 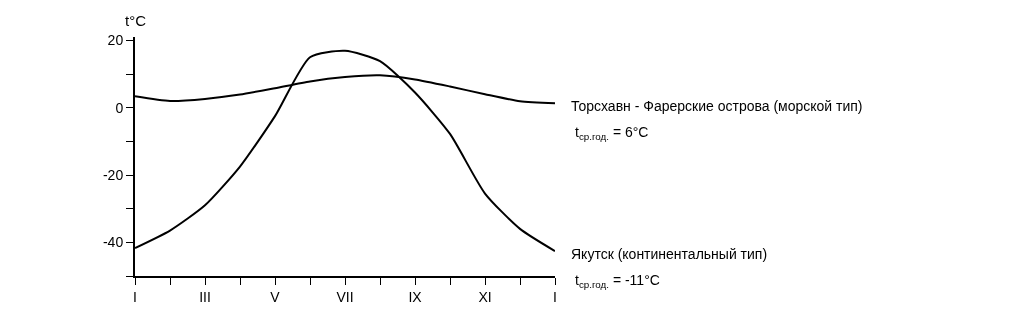 What do you see at coordinates (119, 107) in the screenshot?
I see `y-tick-label: 0` at bounding box center [119, 107].